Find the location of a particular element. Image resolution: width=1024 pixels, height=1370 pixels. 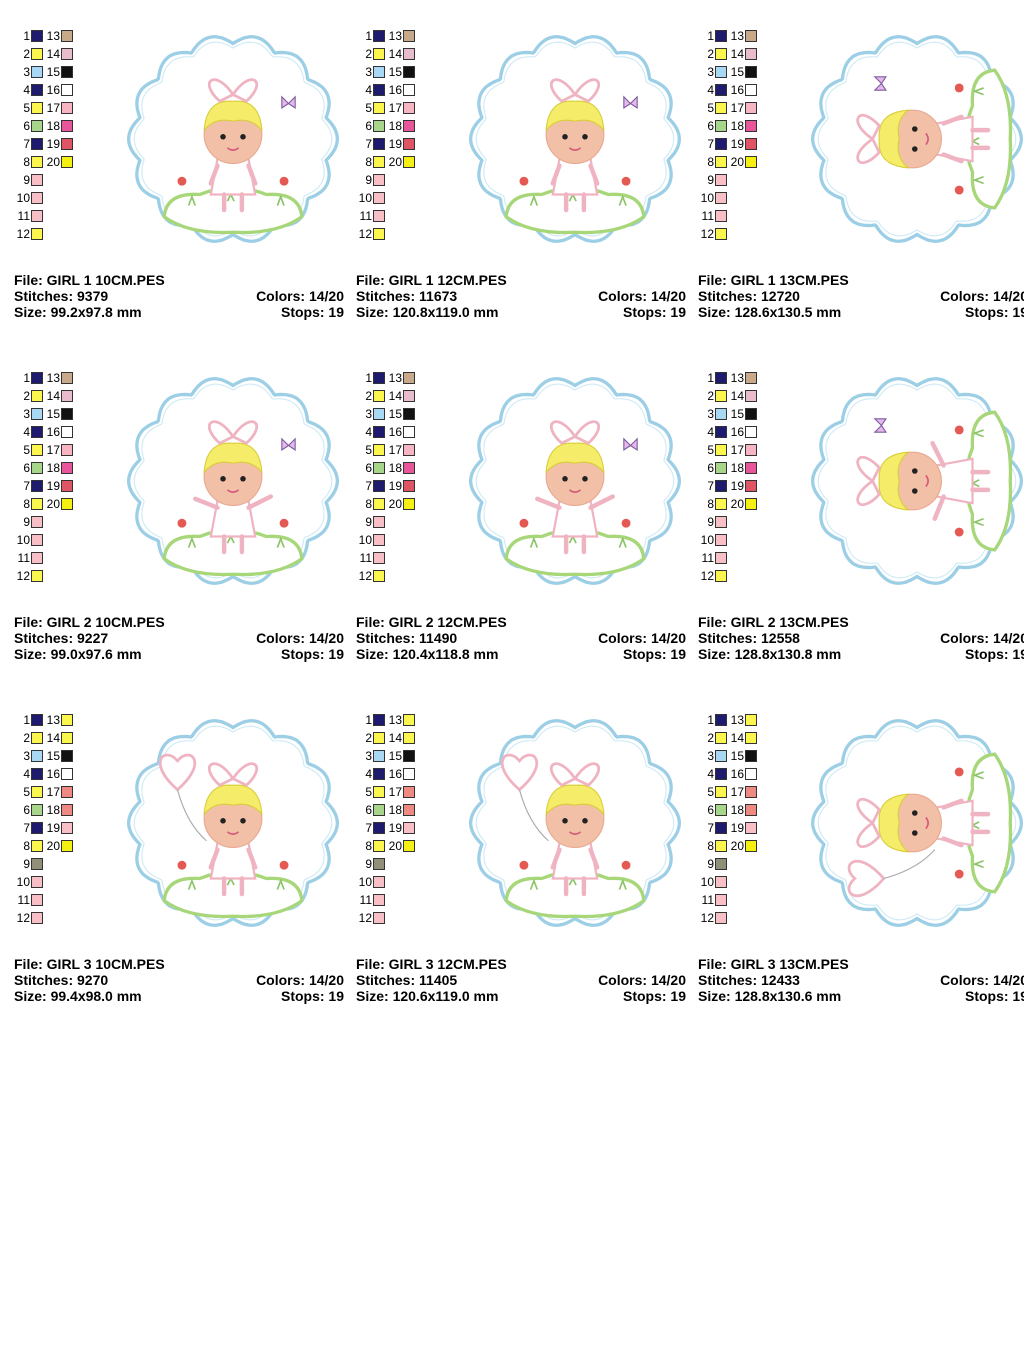

color-number: 5 is located at coordinates (710, 450).